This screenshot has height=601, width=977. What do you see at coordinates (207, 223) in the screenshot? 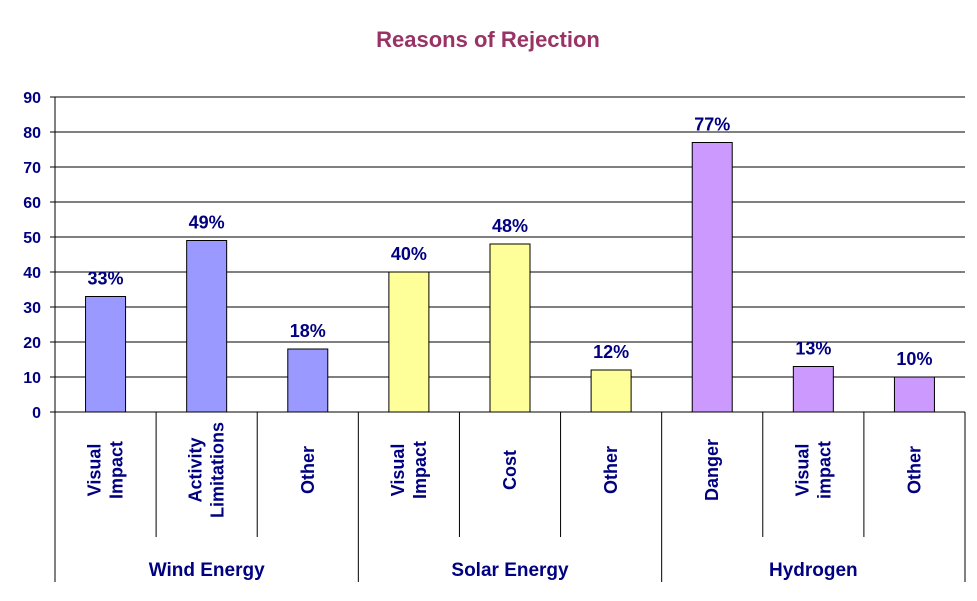
I see `data-label: 49%` at bounding box center [207, 223].